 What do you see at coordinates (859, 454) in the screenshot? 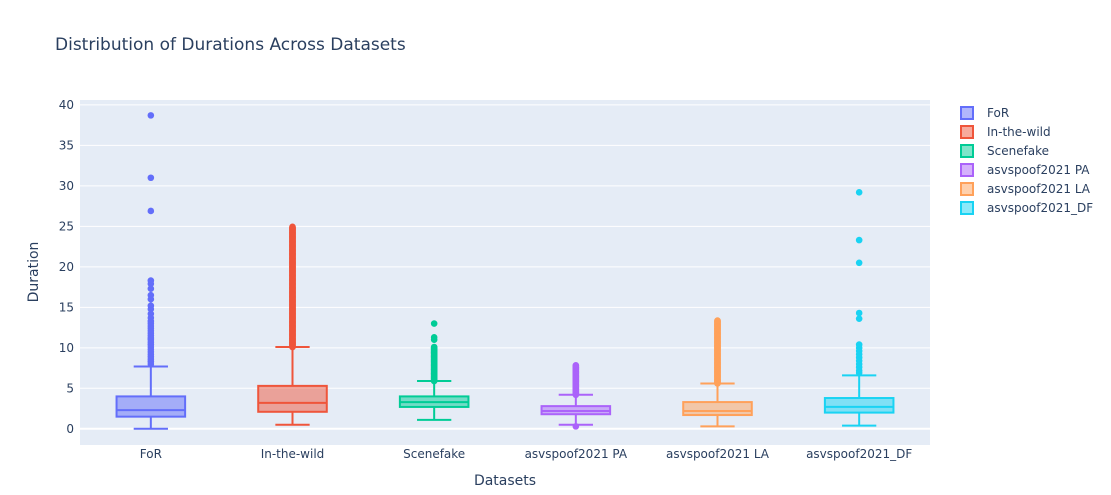
I see `x-tick-label: asvspoof2021_DF` at bounding box center [859, 454].